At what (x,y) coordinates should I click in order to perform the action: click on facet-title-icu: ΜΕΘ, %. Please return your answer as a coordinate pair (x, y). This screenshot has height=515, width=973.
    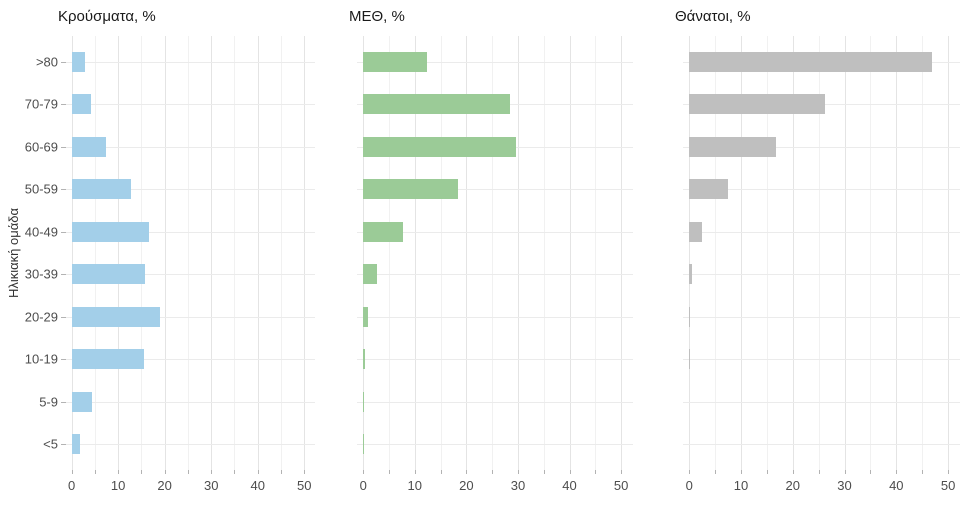
    Looking at the image, I should click on (377, 16).